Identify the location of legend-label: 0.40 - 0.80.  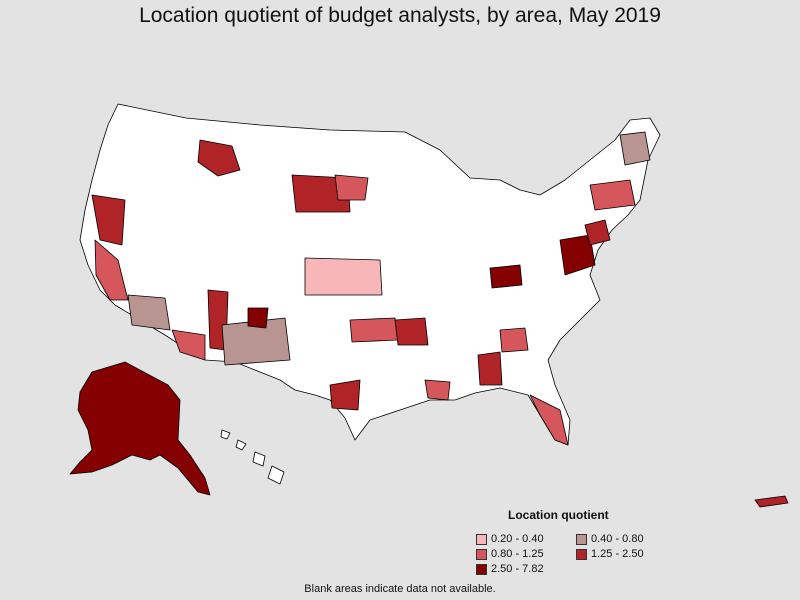
(617, 539).